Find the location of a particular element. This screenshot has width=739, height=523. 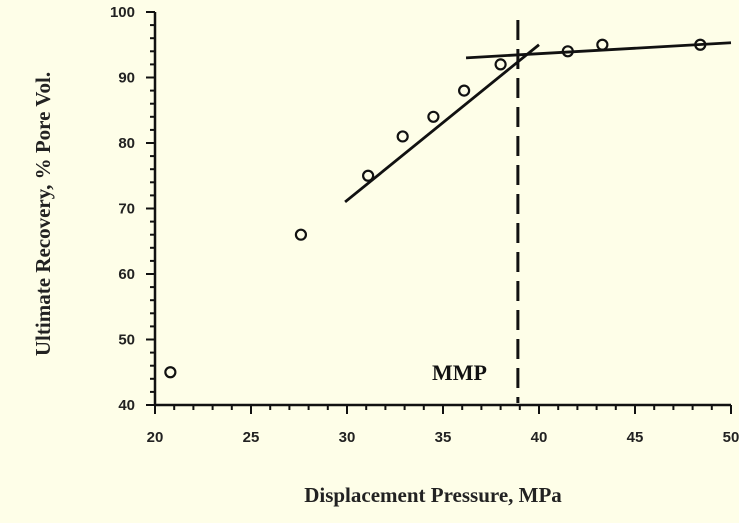

y-ticks: 40 50 60 70 80 90 100 is located at coordinates (132, 209).